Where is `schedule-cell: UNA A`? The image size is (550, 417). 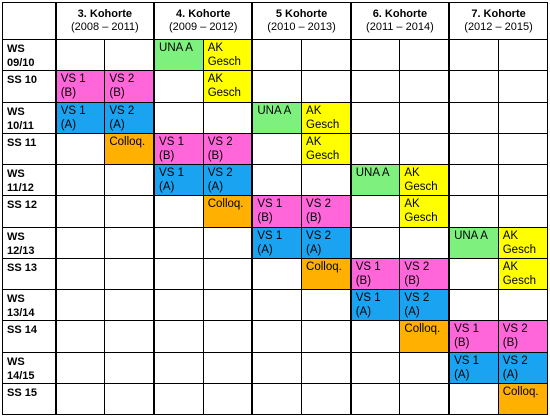 schedule-cell: UNA A is located at coordinates (178, 55).